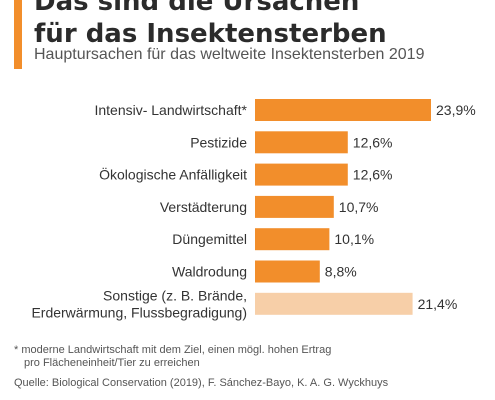 This screenshot has width=495, height=400. I want to click on category-label: Intensiv- Landwirtschaft*, so click(170, 110).